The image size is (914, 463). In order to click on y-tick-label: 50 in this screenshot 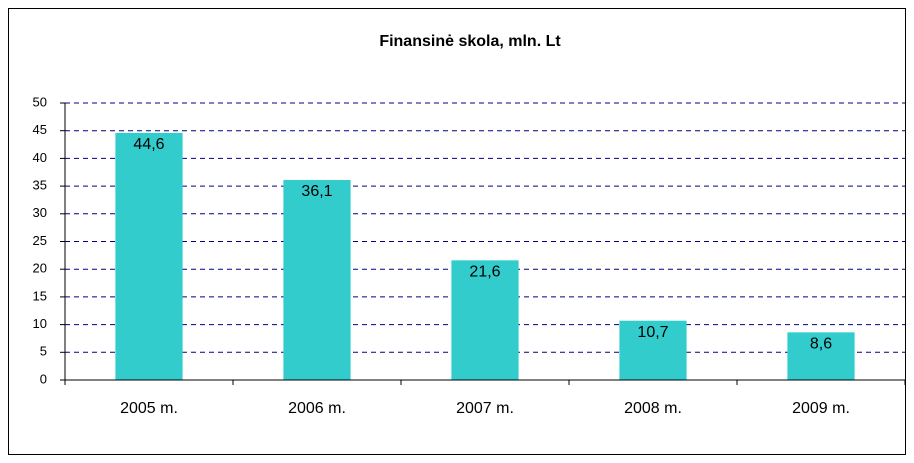, I will do `click(40, 101)`.